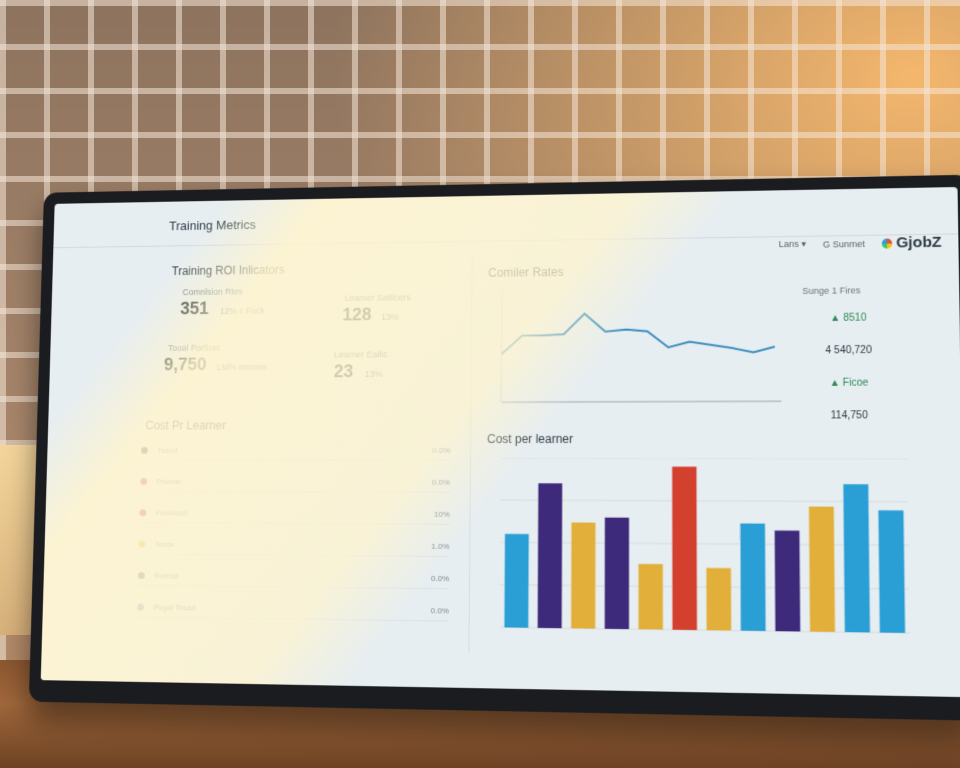 Image resolution: width=960 pixels, height=768 pixels. Describe the element at coordinates (390, 317) in the screenshot. I see `kpi-sub-2: 13%` at that location.